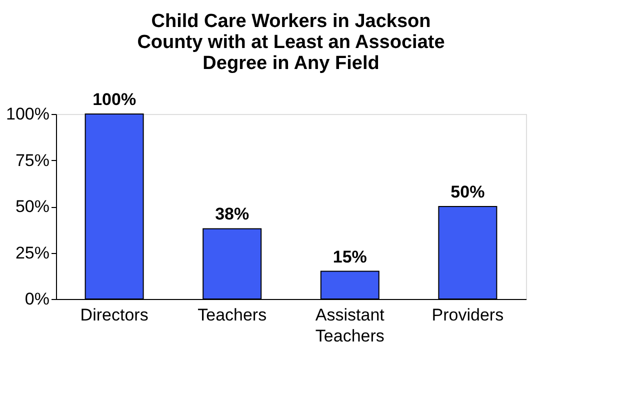 This screenshot has height=403, width=618. Describe the element at coordinates (114, 99) in the screenshot. I see `data-label: 100%` at that location.